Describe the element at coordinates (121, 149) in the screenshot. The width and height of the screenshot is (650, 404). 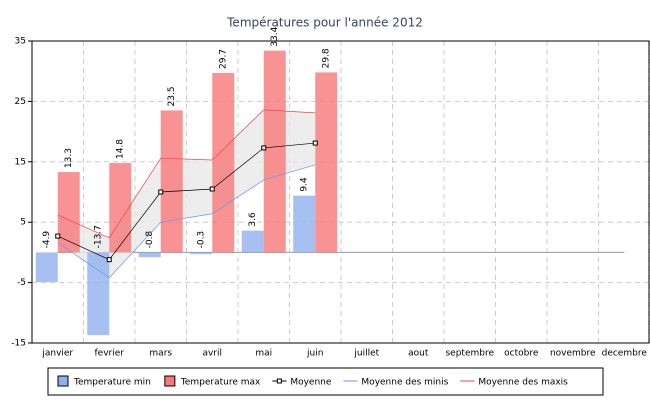
I see `value-label: 14.8` at that location.